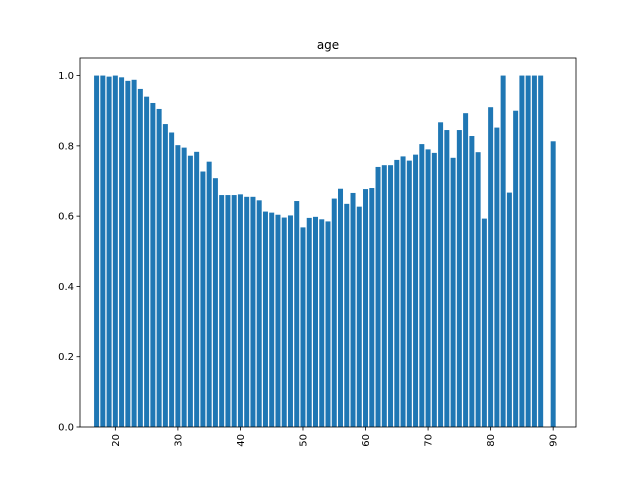 This screenshot has height=480, width=640. Describe the element at coordinates (66, 428) in the screenshot. I see `y-tick-label-0: 0.0` at that location.